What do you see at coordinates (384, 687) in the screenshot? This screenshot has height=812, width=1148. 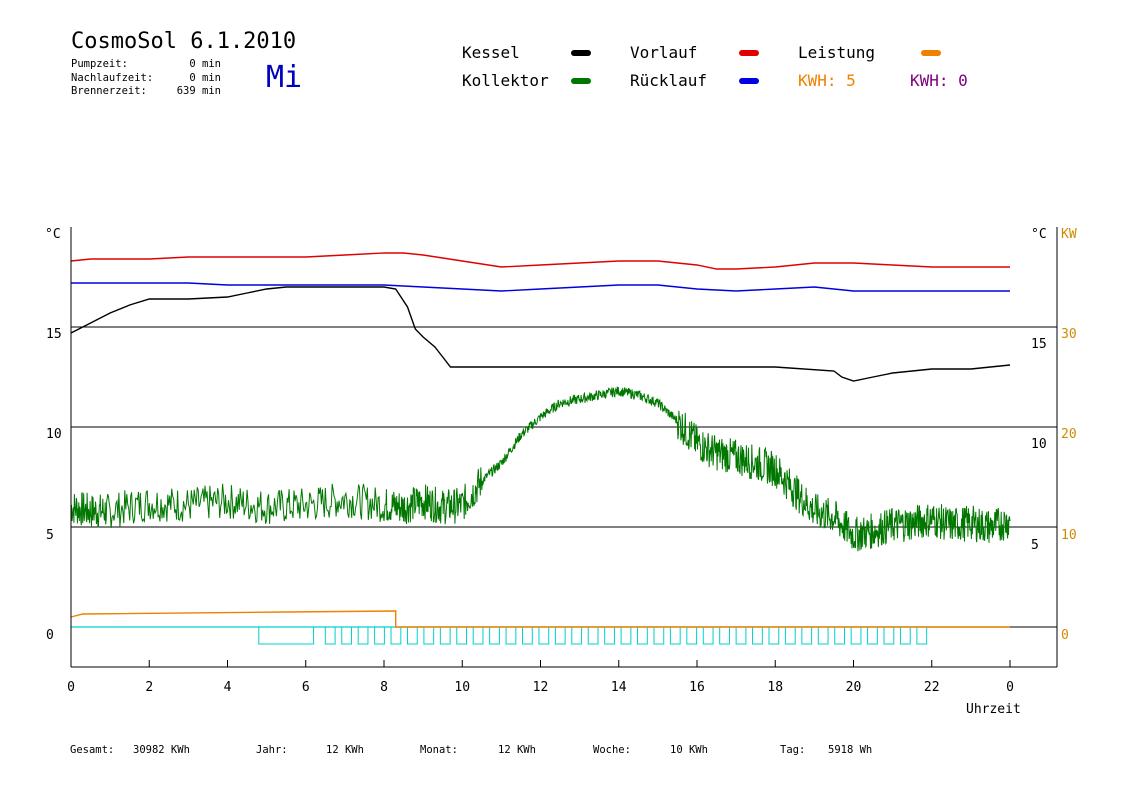 I see `x-tick-label: 8` at bounding box center [384, 687].